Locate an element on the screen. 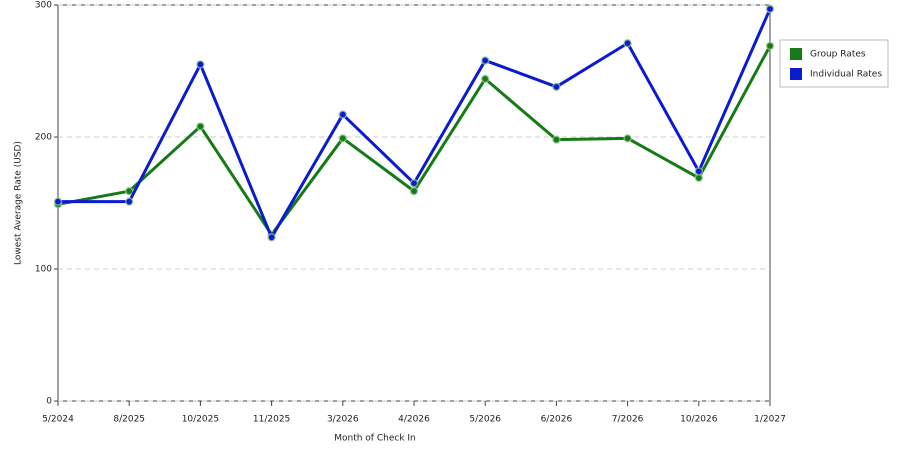 The image size is (900, 454). x-tick-label: 6/2026 is located at coordinates (557, 420).